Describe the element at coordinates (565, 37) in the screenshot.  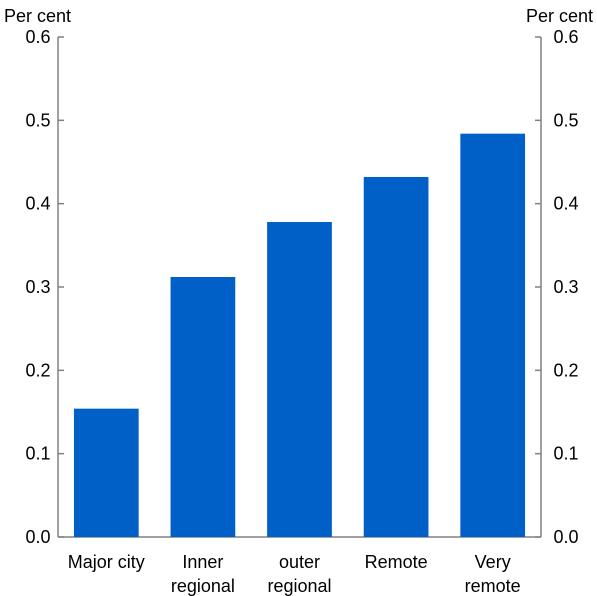
I see `right-tick-label: 0.6` at that location.